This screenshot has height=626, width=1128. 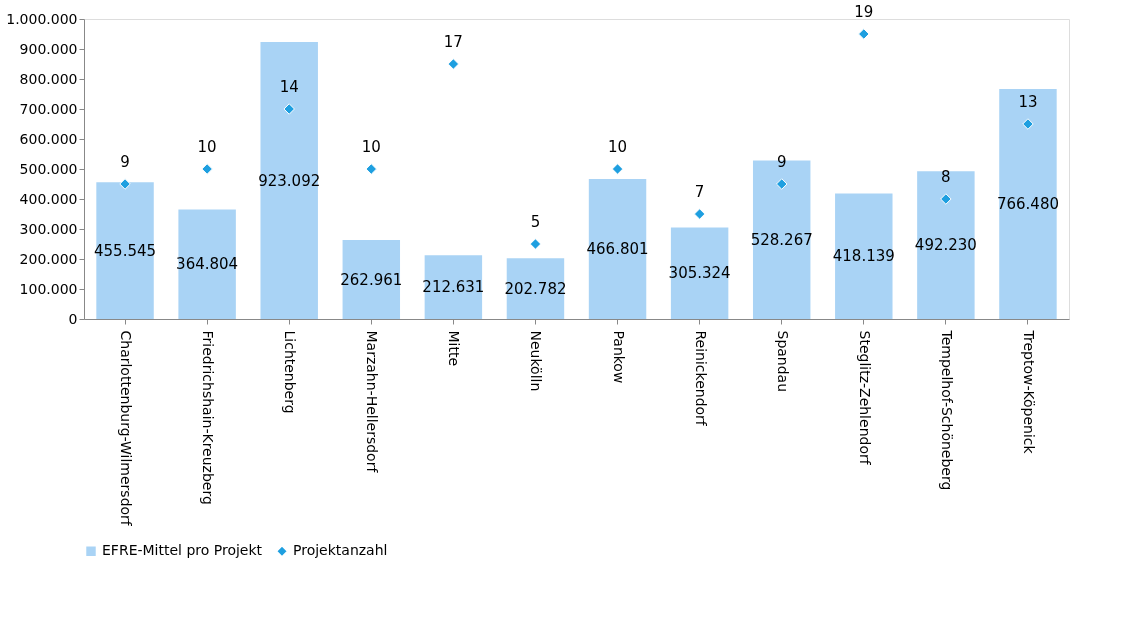 What do you see at coordinates (48, 138) in the screenshot?
I see `y-tick-label: 600.000` at bounding box center [48, 138].